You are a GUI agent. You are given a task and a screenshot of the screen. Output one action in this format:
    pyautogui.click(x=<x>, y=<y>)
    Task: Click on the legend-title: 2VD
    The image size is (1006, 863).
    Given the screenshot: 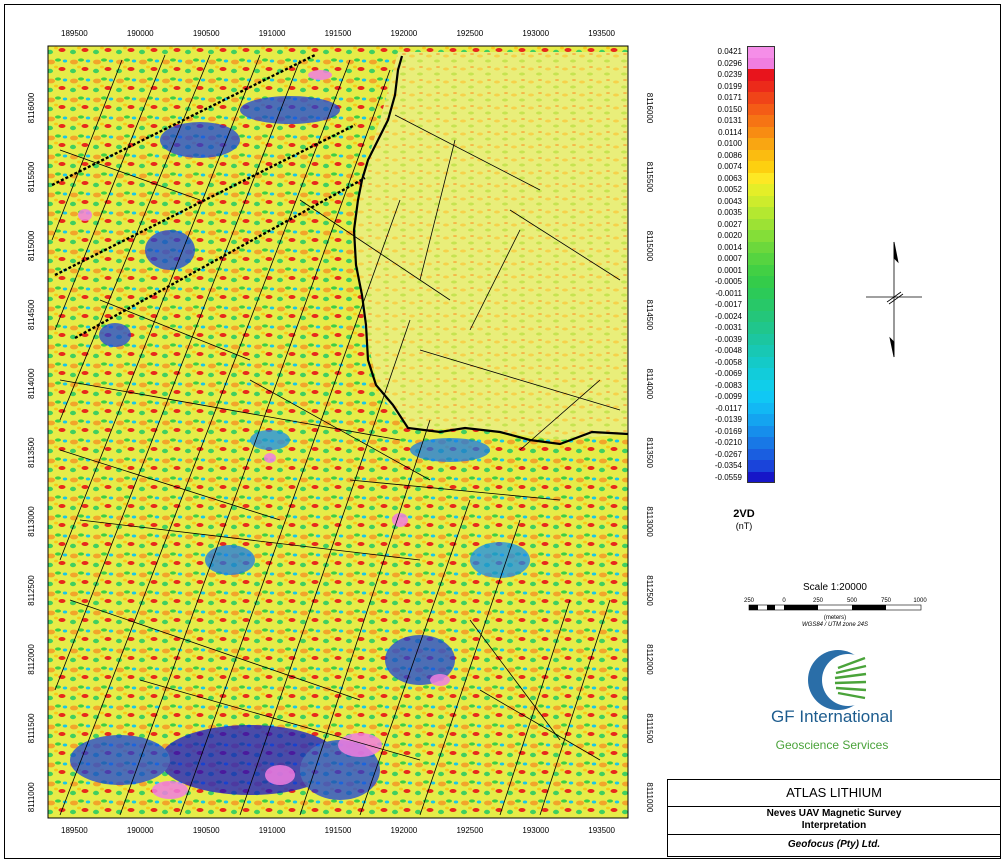 What is the action you would take?
    pyautogui.click(x=744, y=514)
    